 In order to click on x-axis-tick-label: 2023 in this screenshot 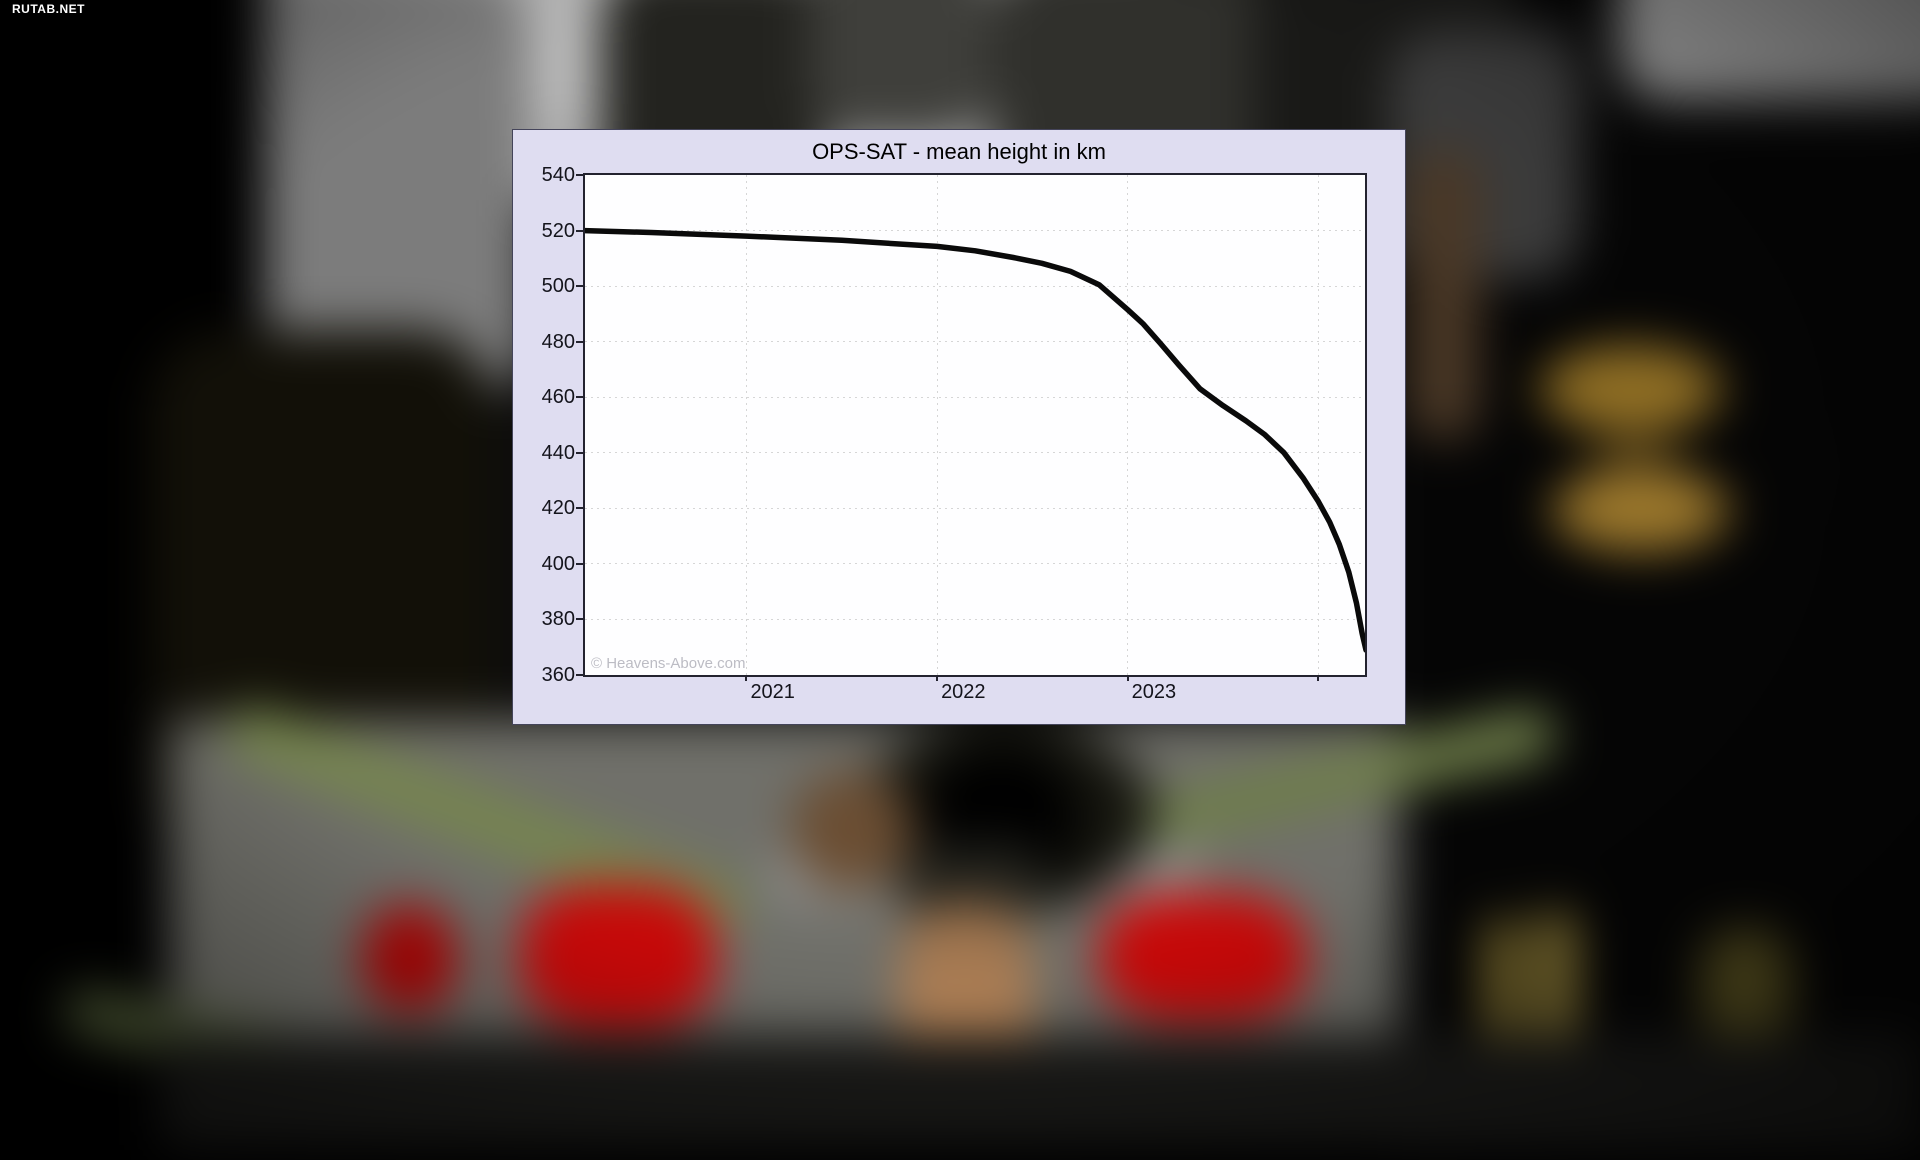, I will do `click(1154, 692)`.